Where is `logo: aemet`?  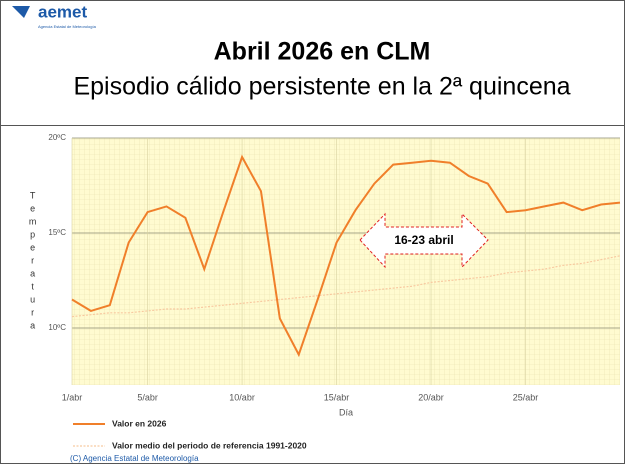 logo: aemet is located at coordinates (62, 11).